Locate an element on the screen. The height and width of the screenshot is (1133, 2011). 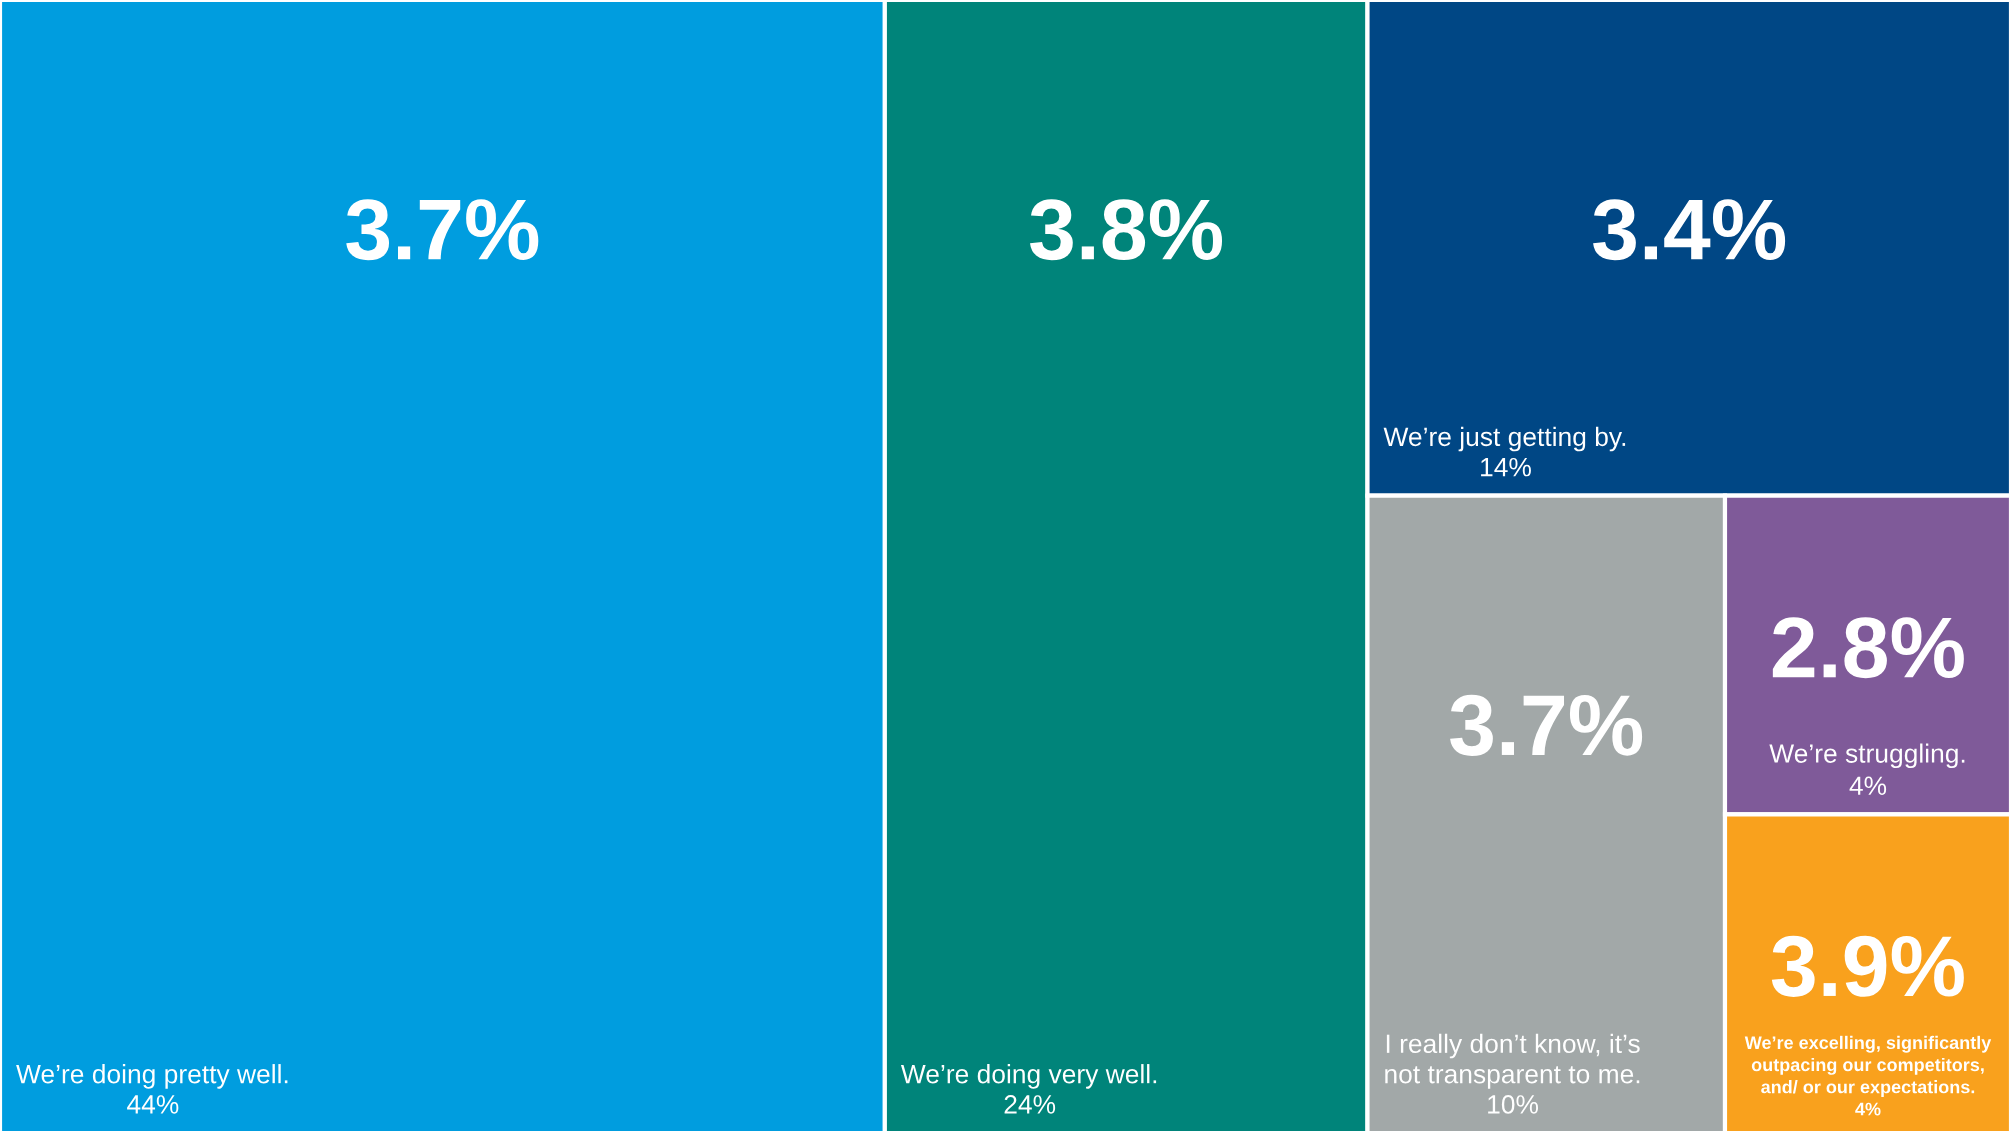
data-label: 10% is located at coordinates (1513, 1104).